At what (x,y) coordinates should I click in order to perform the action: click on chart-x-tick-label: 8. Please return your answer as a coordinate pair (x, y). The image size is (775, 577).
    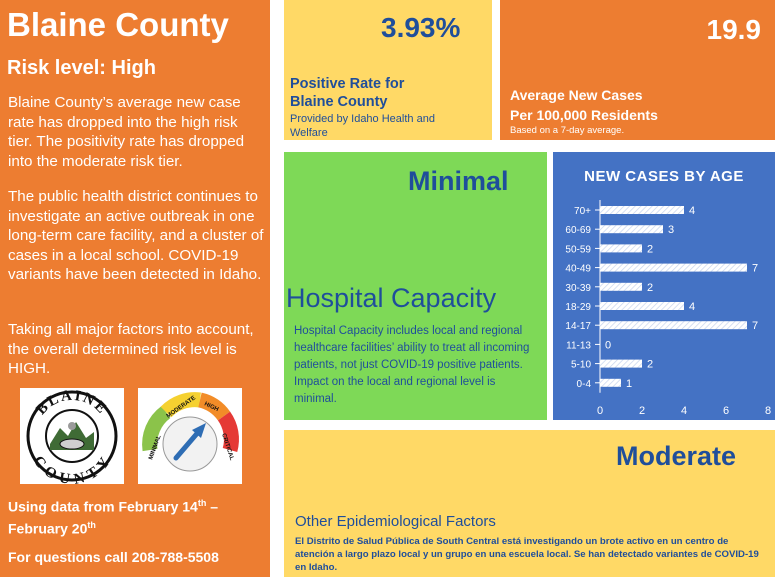
    Looking at the image, I should click on (768, 411).